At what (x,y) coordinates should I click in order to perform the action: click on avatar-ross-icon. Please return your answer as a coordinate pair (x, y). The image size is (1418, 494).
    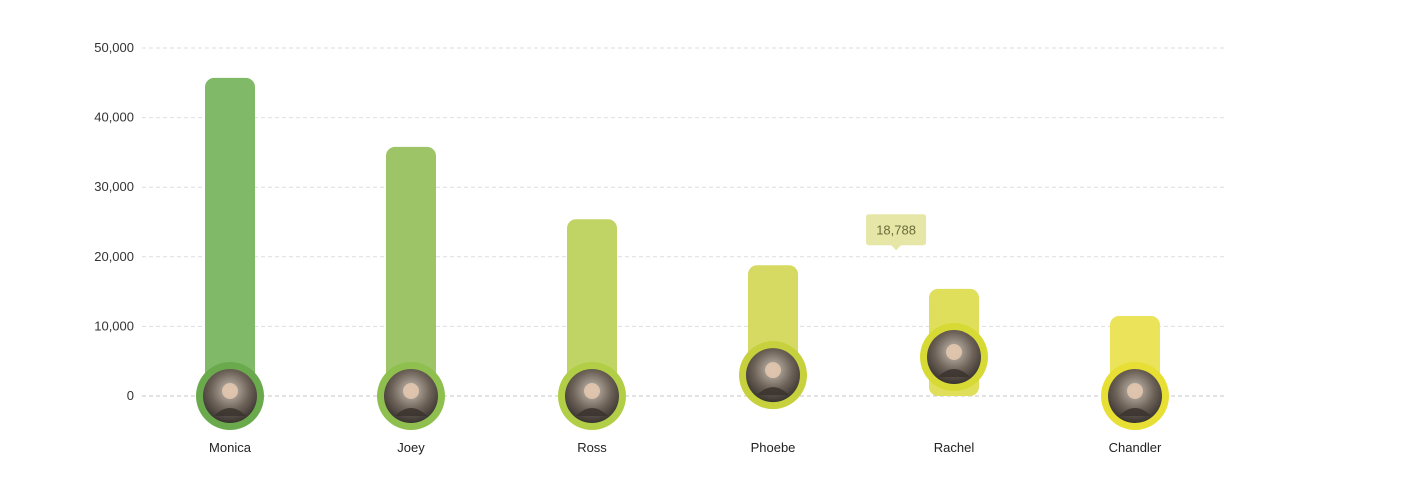
    Looking at the image, I should click on (592, 396).